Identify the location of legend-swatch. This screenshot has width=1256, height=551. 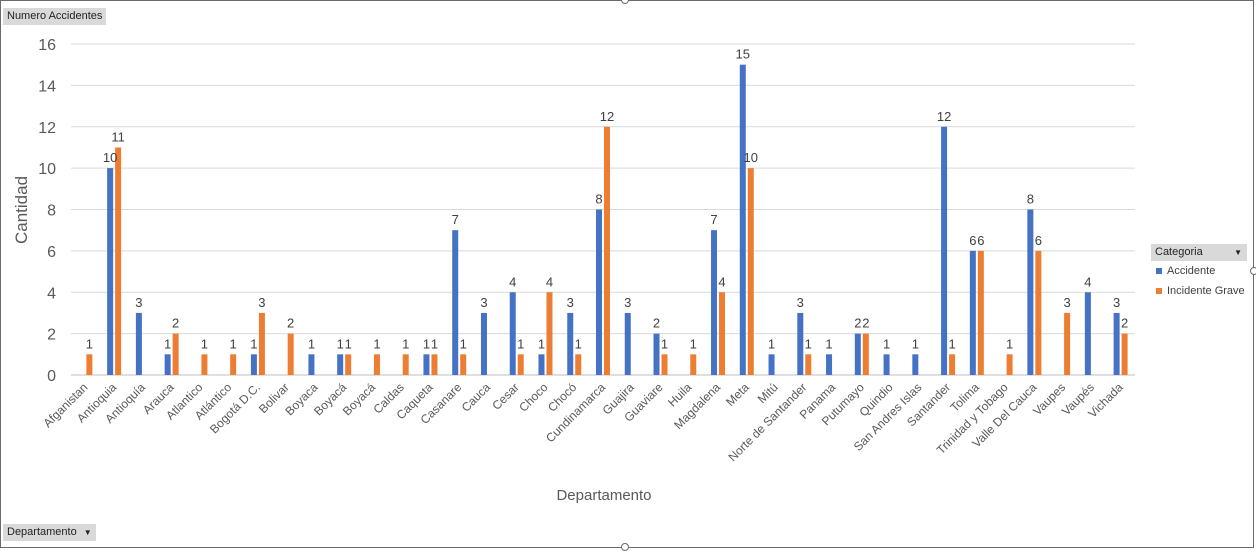
(1159, 271).